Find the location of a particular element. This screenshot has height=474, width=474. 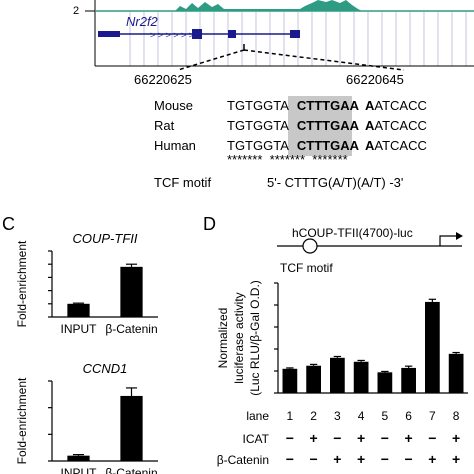

conservation-stars: ******* ******* ******* is located at coordinates (287, 159).